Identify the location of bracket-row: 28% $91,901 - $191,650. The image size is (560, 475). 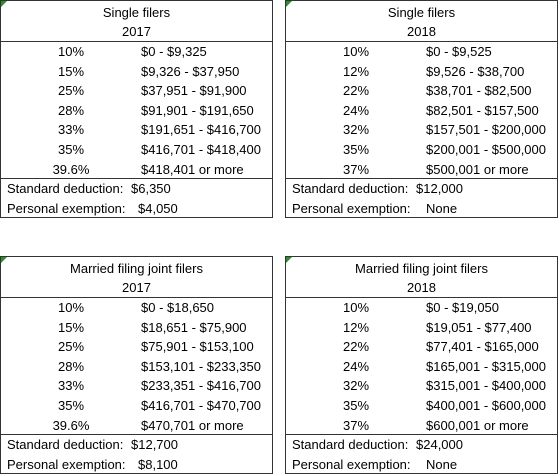
(136, 110).